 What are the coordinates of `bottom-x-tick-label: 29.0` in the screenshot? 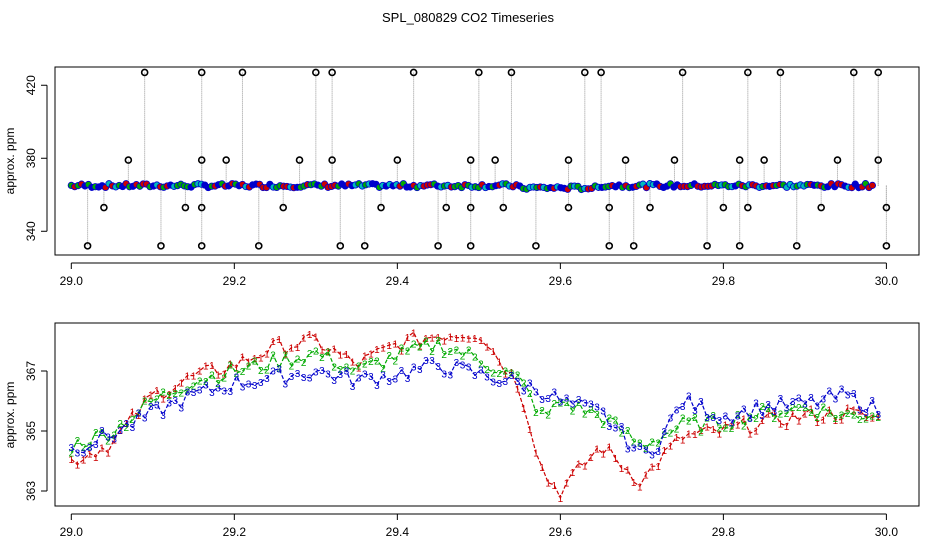 It's located at (72, 532).